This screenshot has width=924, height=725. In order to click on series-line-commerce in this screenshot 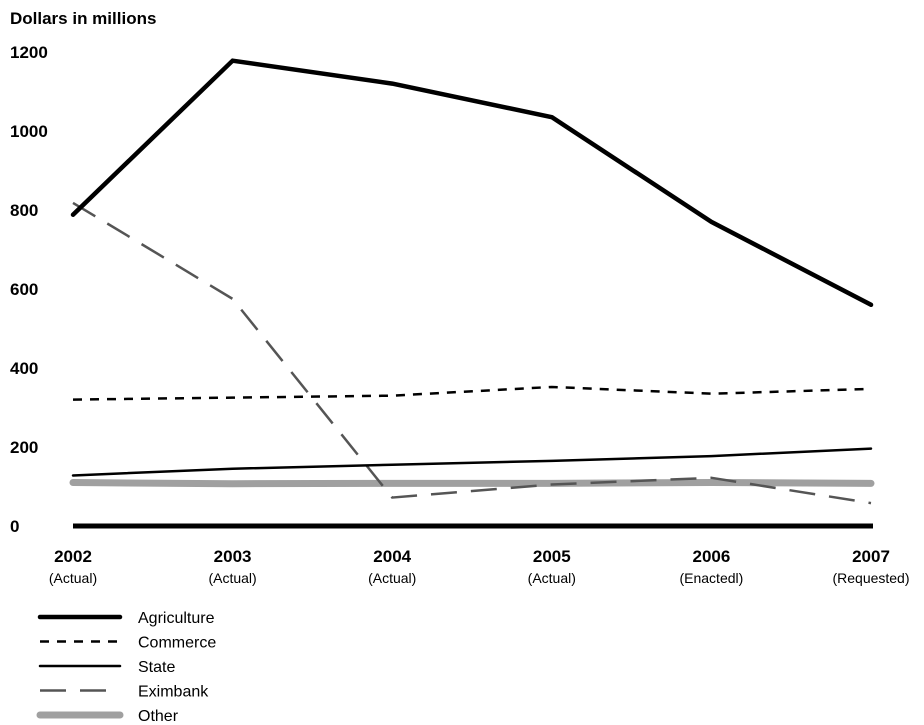, I will do `click(472, 393)`.